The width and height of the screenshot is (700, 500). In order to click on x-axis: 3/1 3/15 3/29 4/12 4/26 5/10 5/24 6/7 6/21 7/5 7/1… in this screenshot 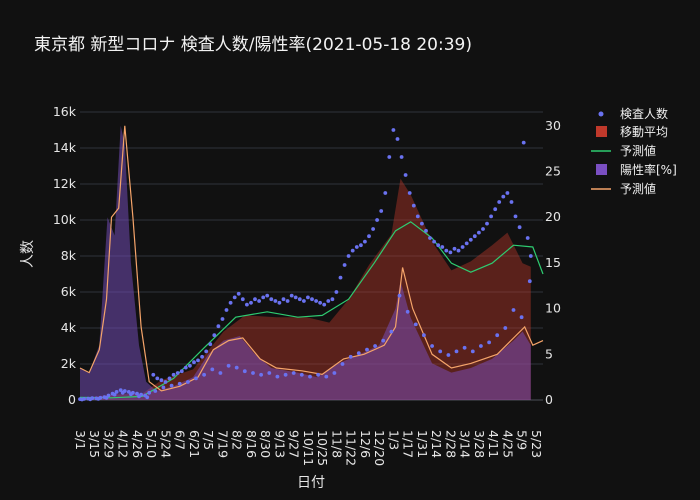, I will do `click(308, 448)`.